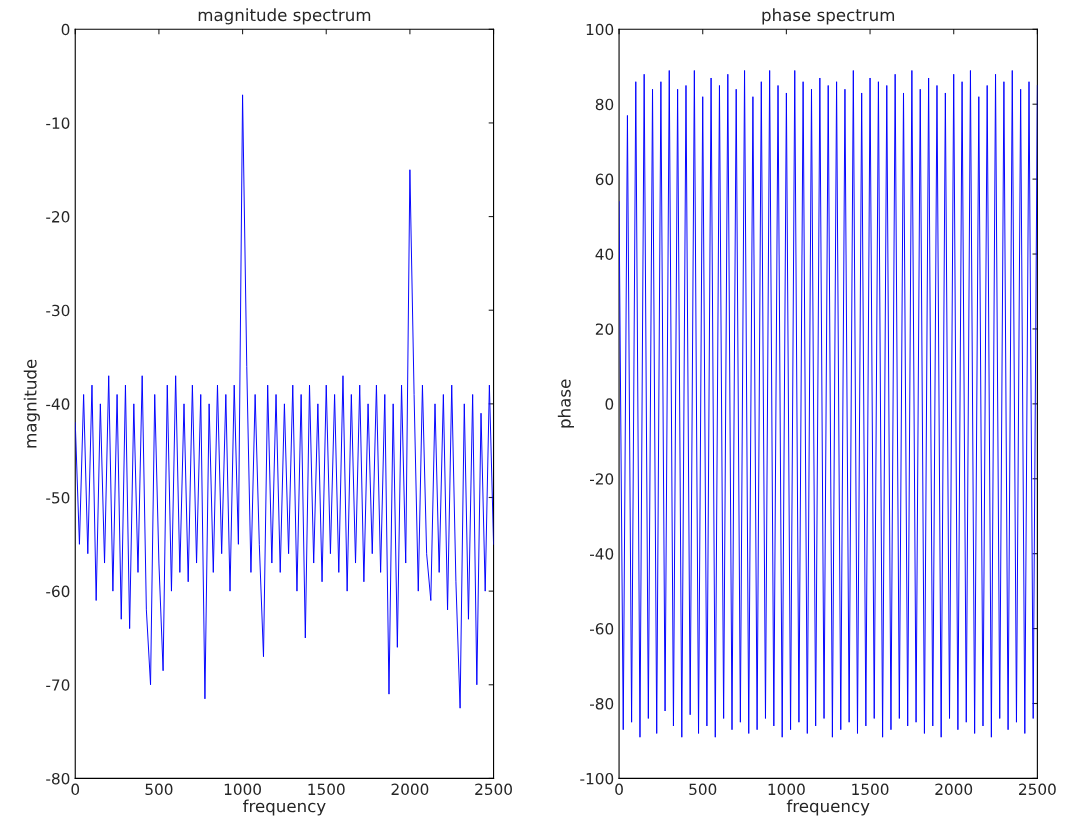 Image resolution: width=1075 pixels, height=837 pixels. I want to click on y-tick-label: -70, so click(58, 685).